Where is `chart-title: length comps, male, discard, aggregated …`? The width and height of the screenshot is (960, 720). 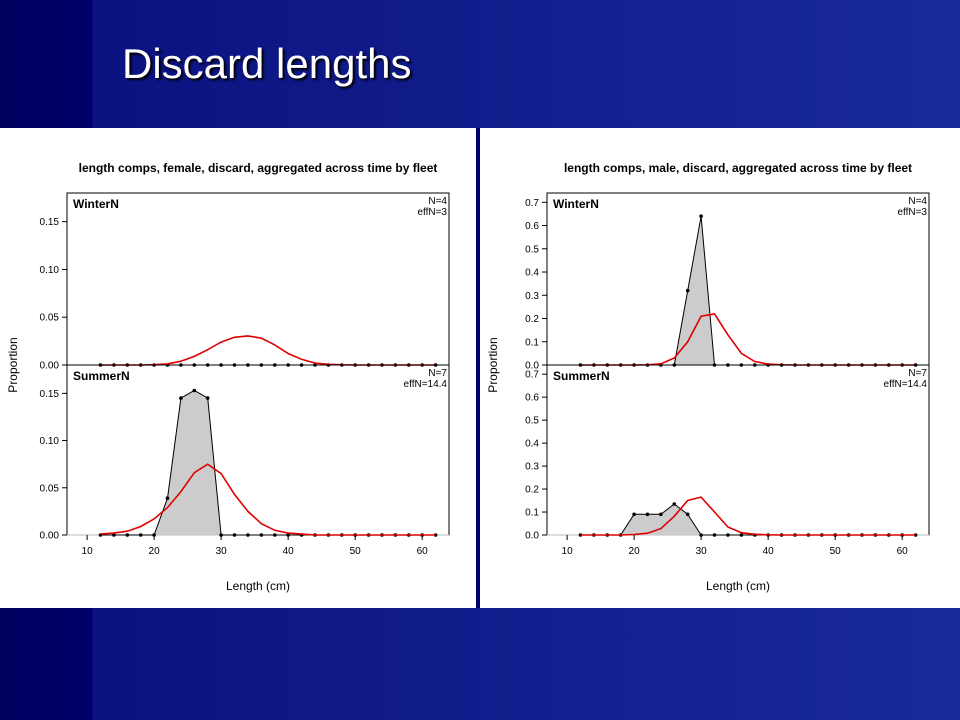 chart-title: length comps, male, discard, aggregated … is located at coordinates (738, 168).